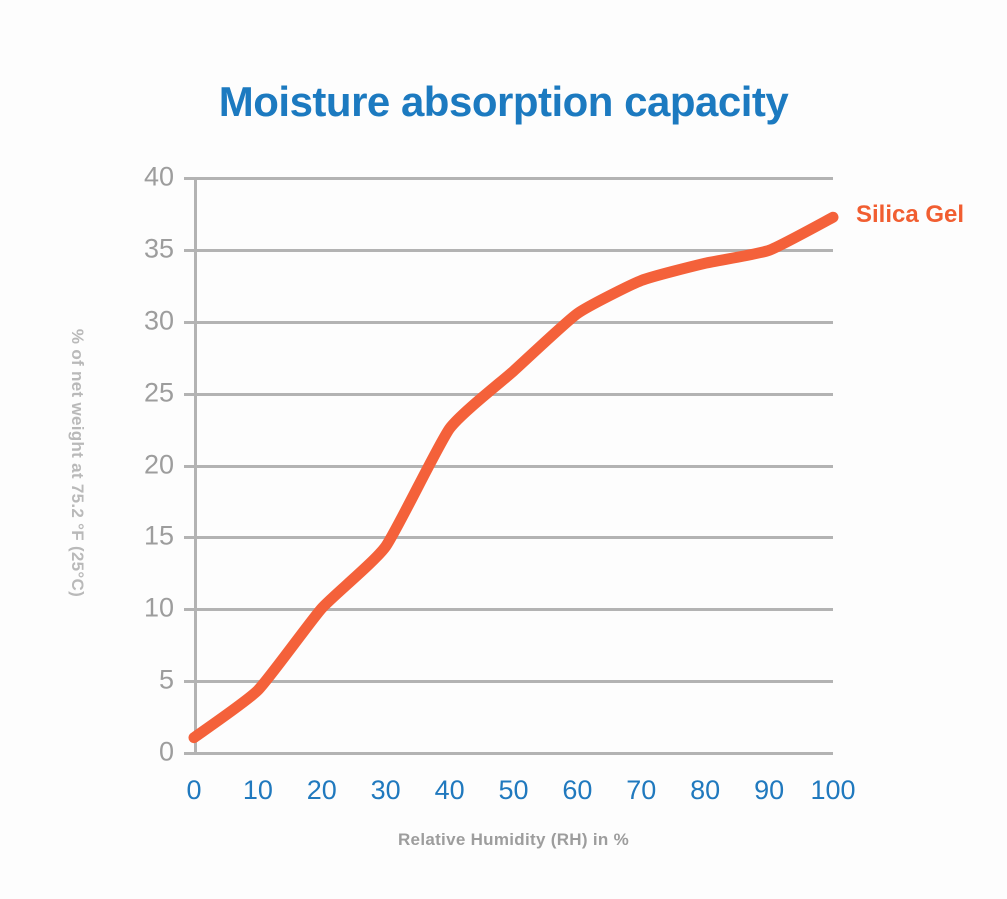 The image size is (1007, 899). What do you see at coordinates (142, 449) in the screenshot?
I see `y-axis-tick-labels: 0 5 10 15 20 25 30 35 40` at bounding box center [142, 449].